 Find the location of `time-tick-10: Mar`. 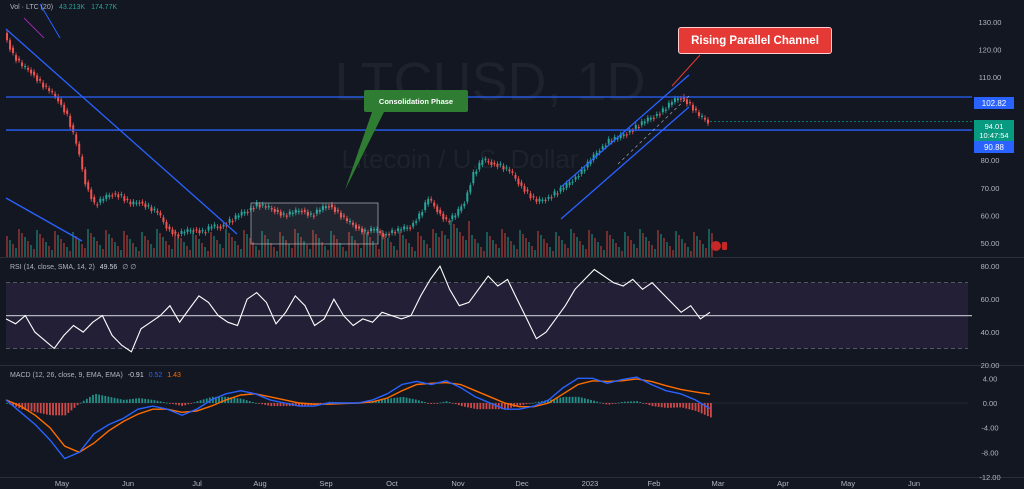

time-tick-10: Mar is located at coordinates (718, 483).